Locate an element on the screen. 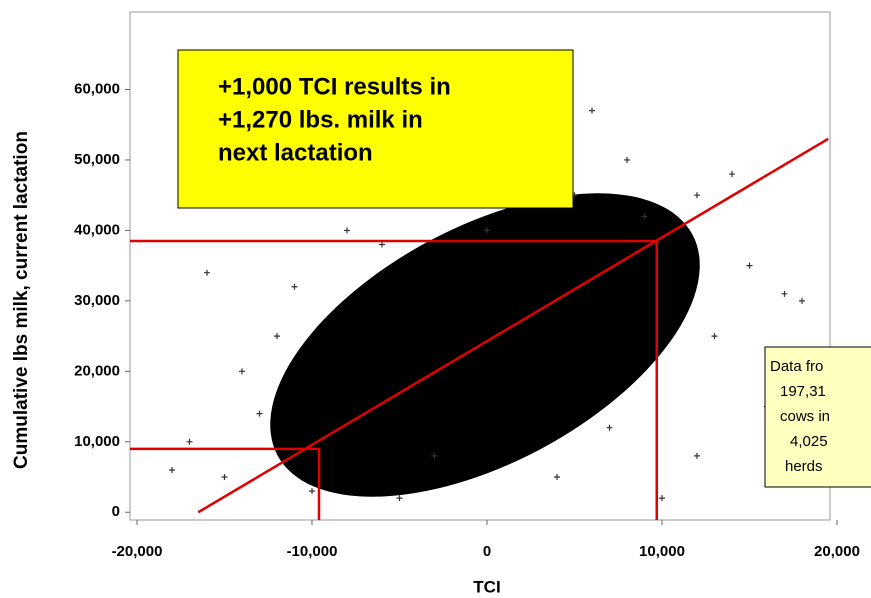  x-tick-label: 0 is located at coordinates (487, 551).